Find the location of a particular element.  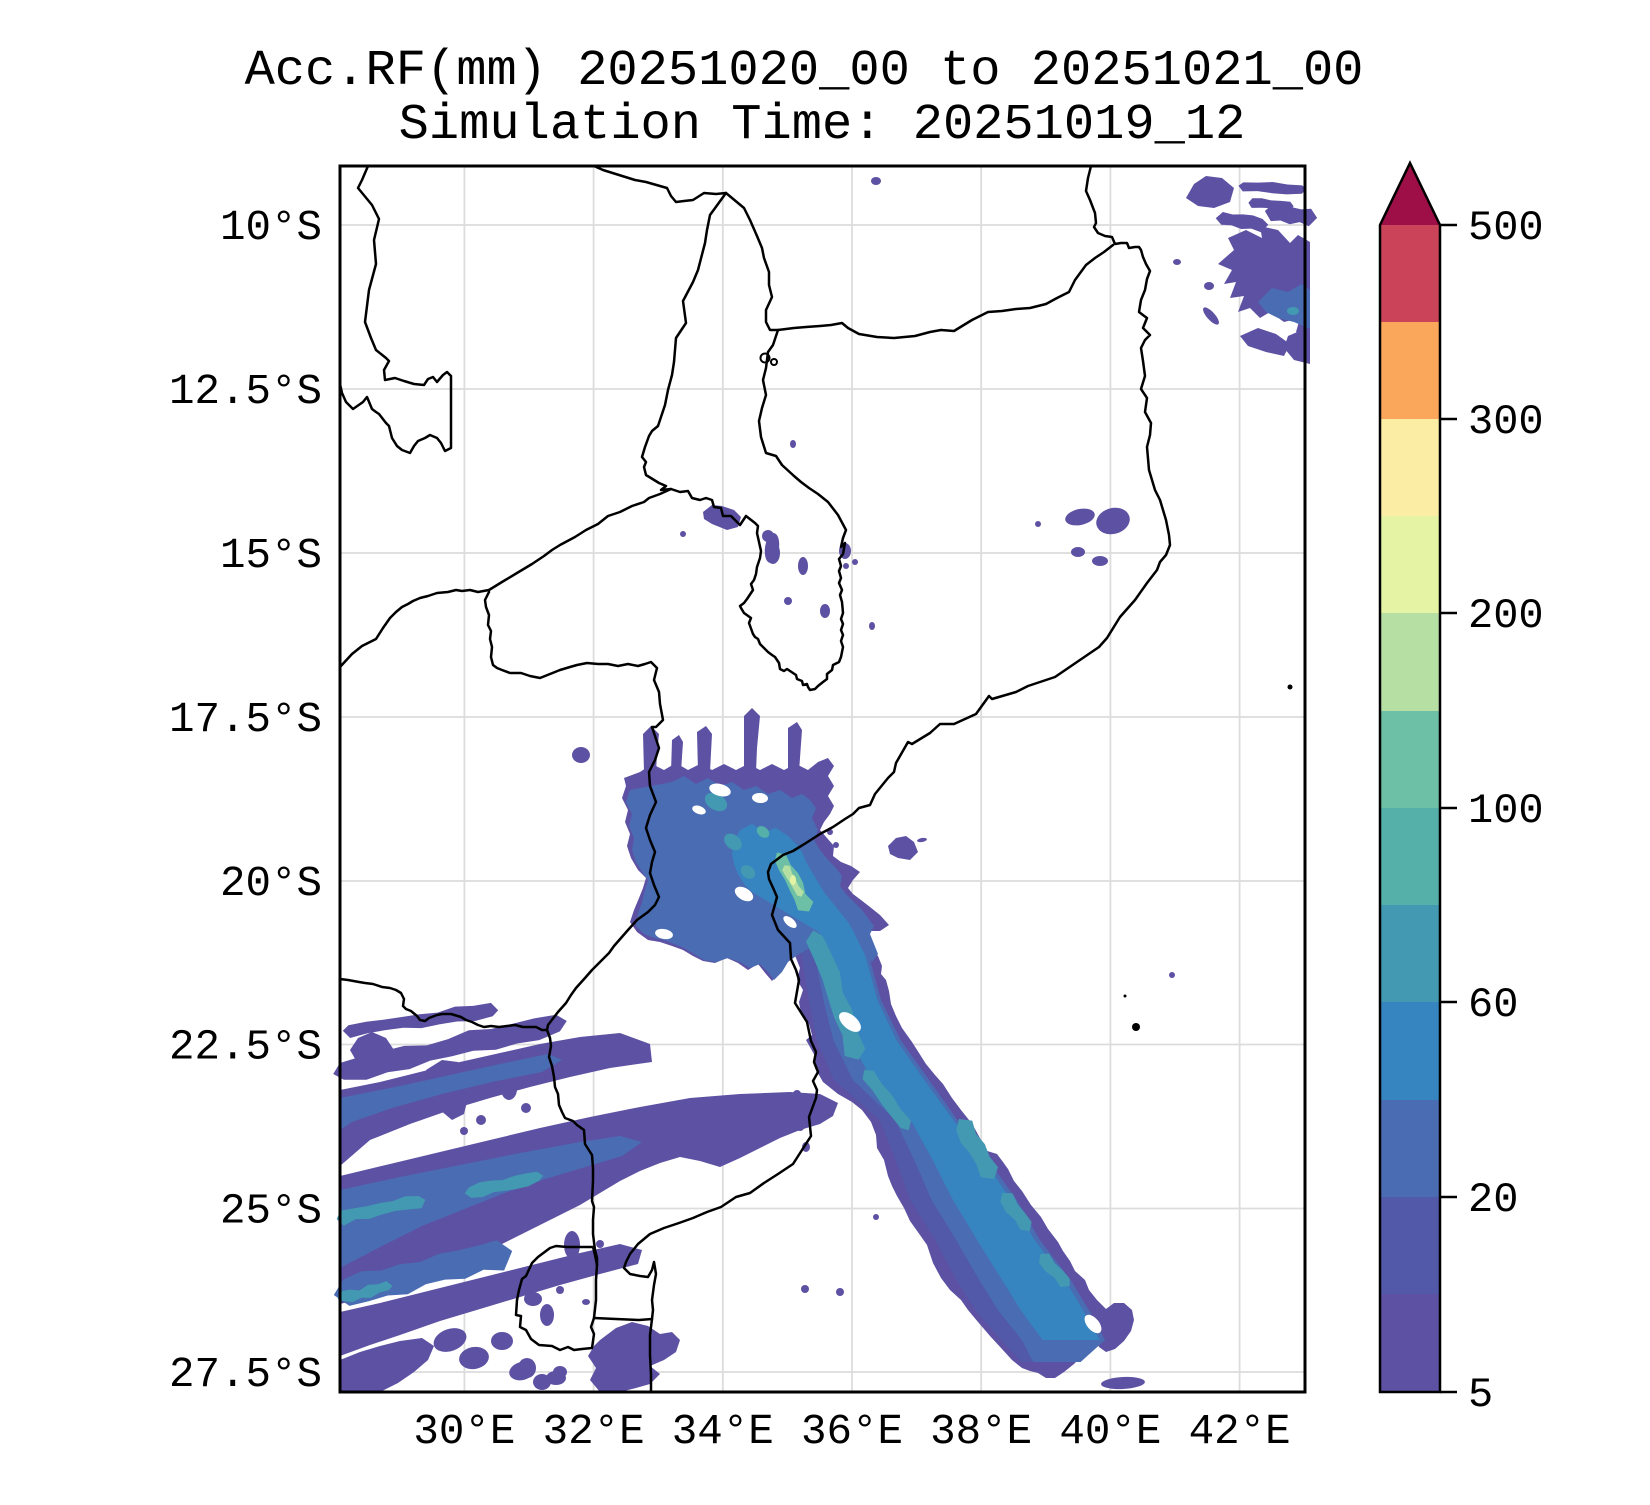

svg-text: 42°E is located at coordinates (1240, 1432).